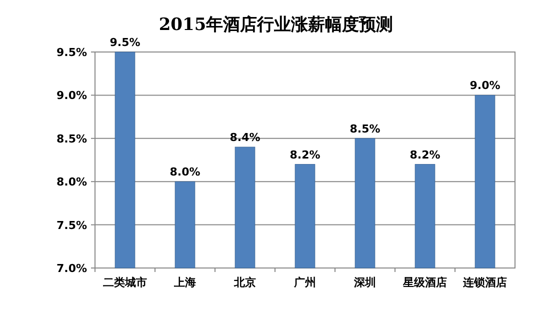 This screenshot has height=325, width=552. What do you see at coordinates (304, 282) in the screenshot?
I see `x-tick-label: 广州` at bounding box center [304, 282].